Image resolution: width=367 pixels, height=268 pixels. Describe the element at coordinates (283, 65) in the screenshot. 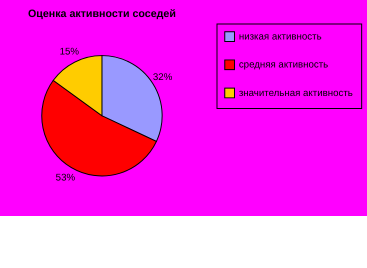

I see `legend-label: средняя активность` at that location.